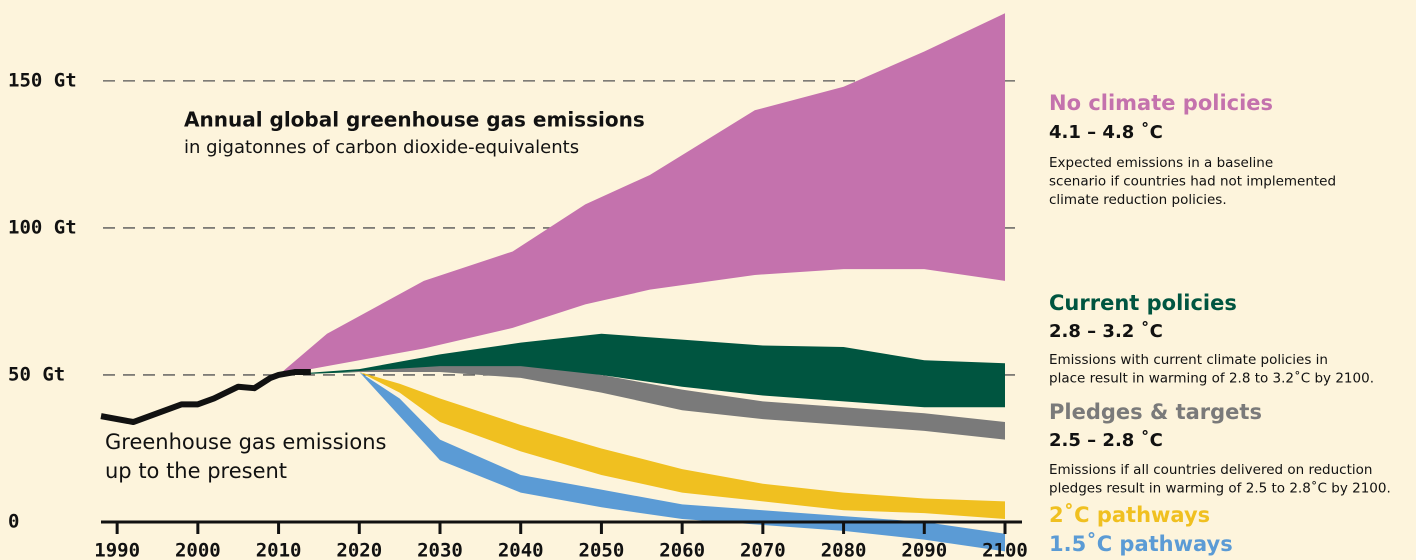 This screenshot has width=1416, height=560. What do you see at coordinates (1138, 200) in the screenshot?
I see `series-description: climate reduction policies.` at bounding box center [1138, 200].